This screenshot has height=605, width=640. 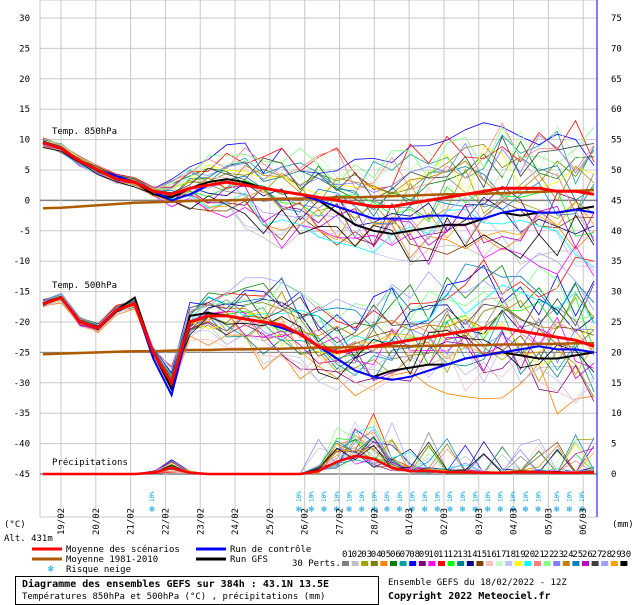 What do you see at coordinates (558, 555) in the screenshot?
I see `member-number: 23` at bounding box center [558, 555].